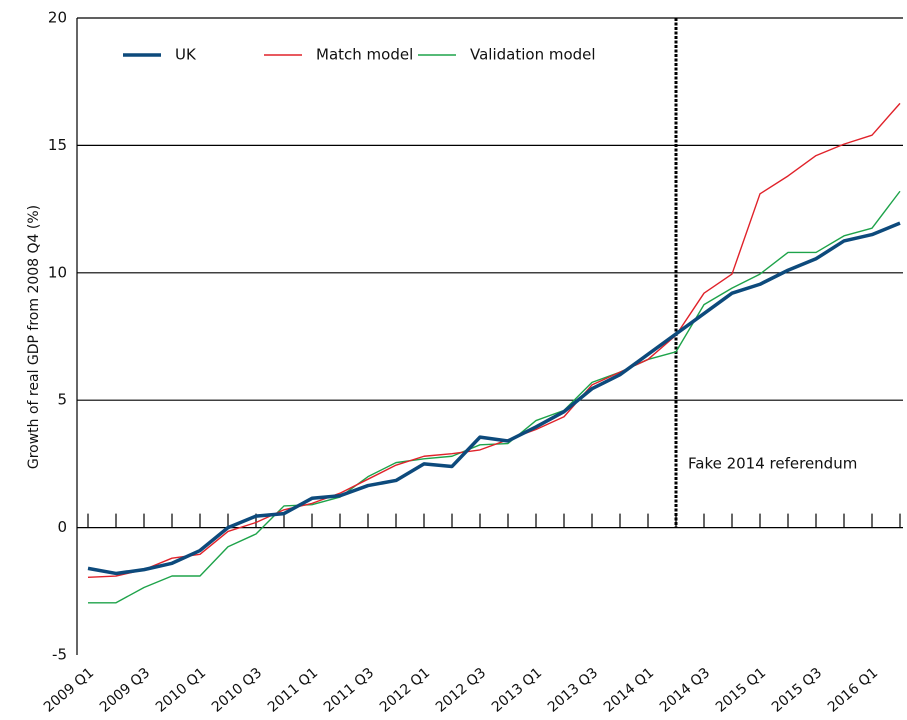 This screenshot has width=907, height=720. I want to click on legend-label: Validation model, so click(533, 55).